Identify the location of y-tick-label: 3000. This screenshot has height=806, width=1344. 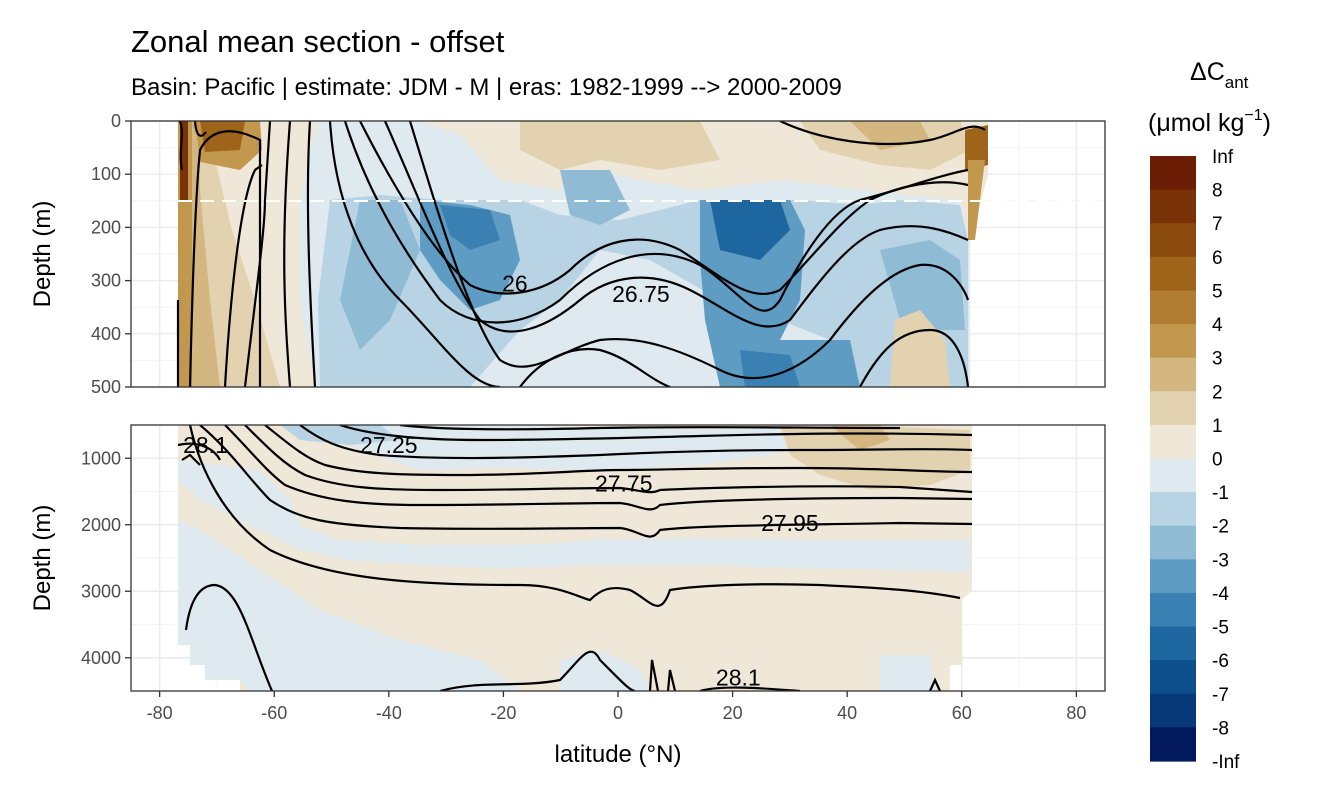
(101, 591).